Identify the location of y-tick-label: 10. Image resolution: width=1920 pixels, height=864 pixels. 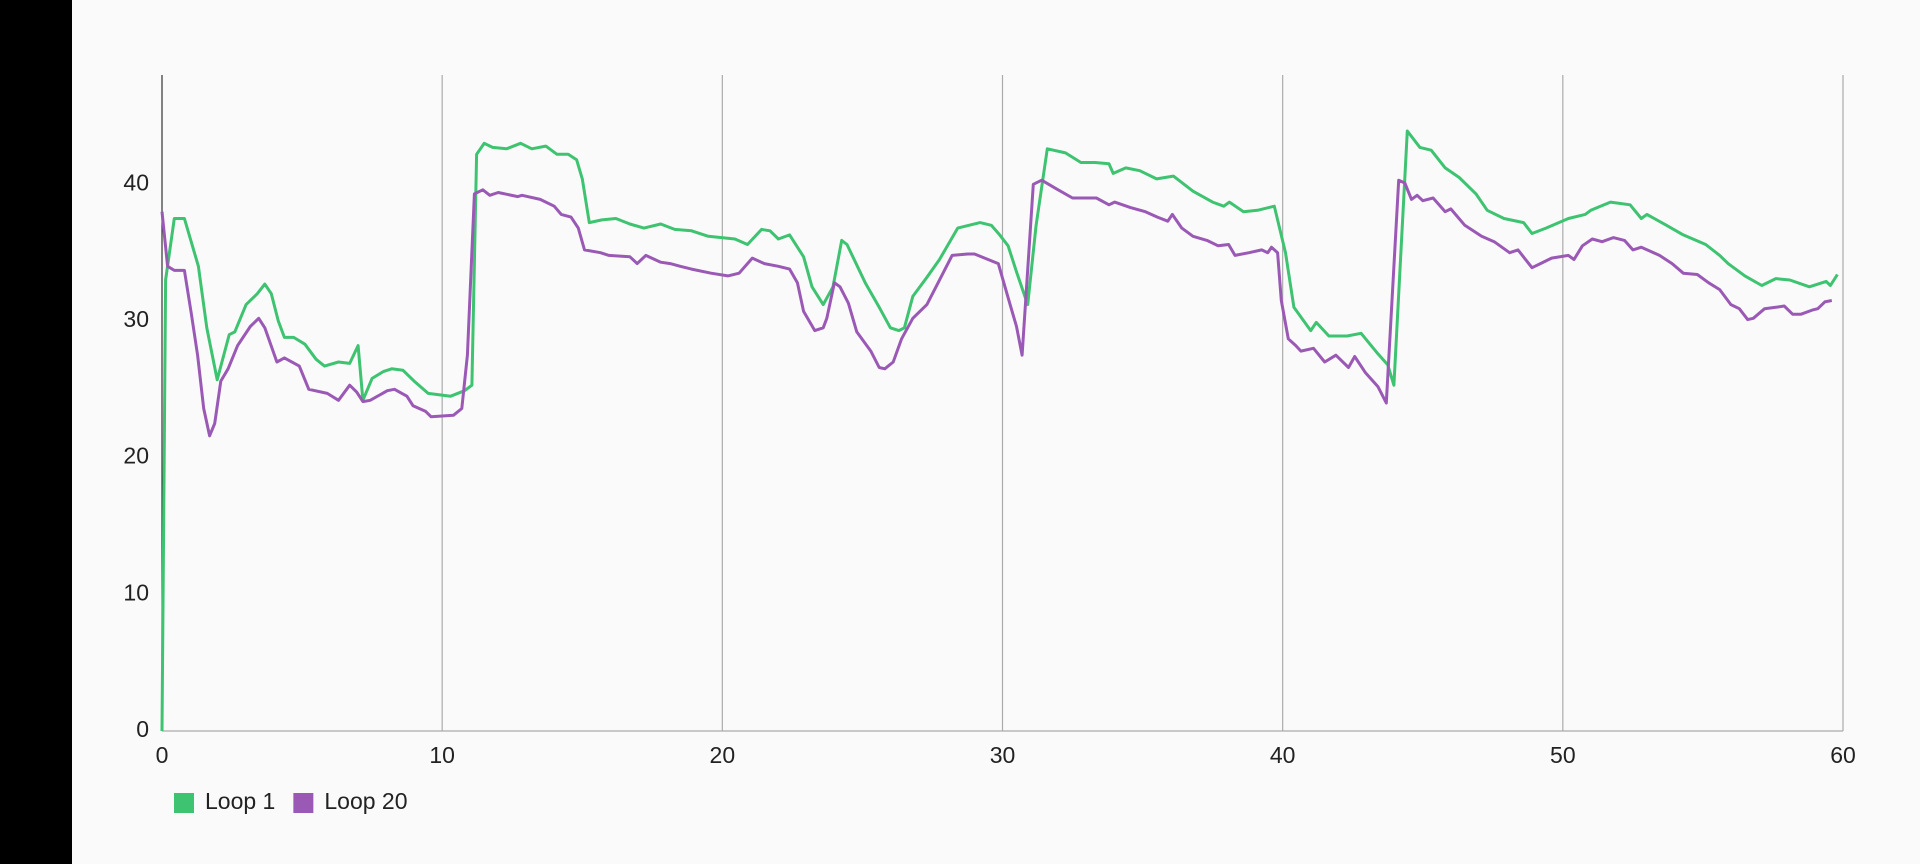
(136, 592).